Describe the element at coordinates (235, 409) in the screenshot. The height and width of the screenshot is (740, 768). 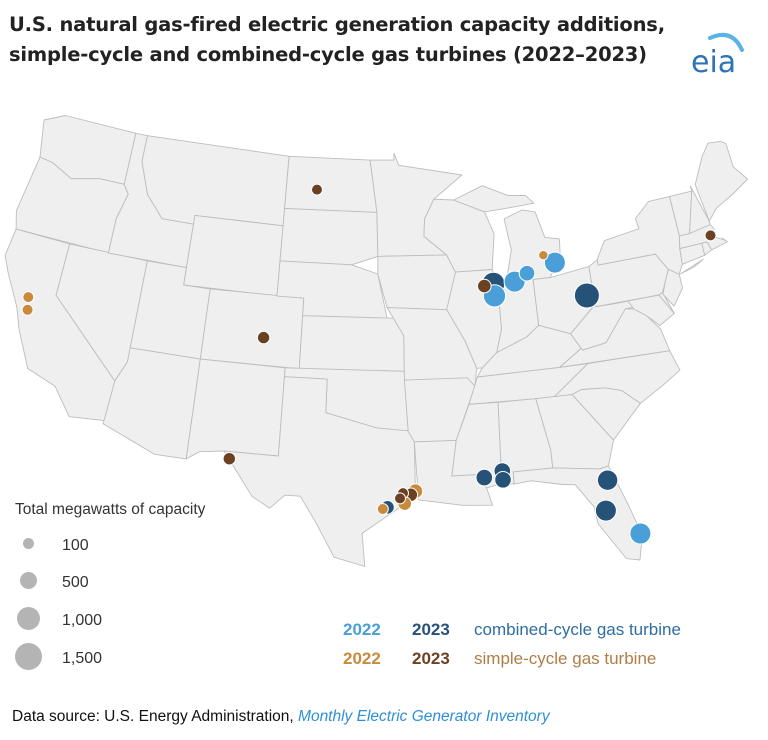
I see `state-nm` at that location.